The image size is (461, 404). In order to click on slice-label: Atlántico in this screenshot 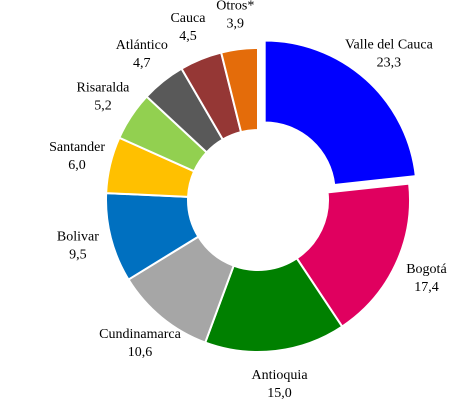, I will do `click(142, 45)`.